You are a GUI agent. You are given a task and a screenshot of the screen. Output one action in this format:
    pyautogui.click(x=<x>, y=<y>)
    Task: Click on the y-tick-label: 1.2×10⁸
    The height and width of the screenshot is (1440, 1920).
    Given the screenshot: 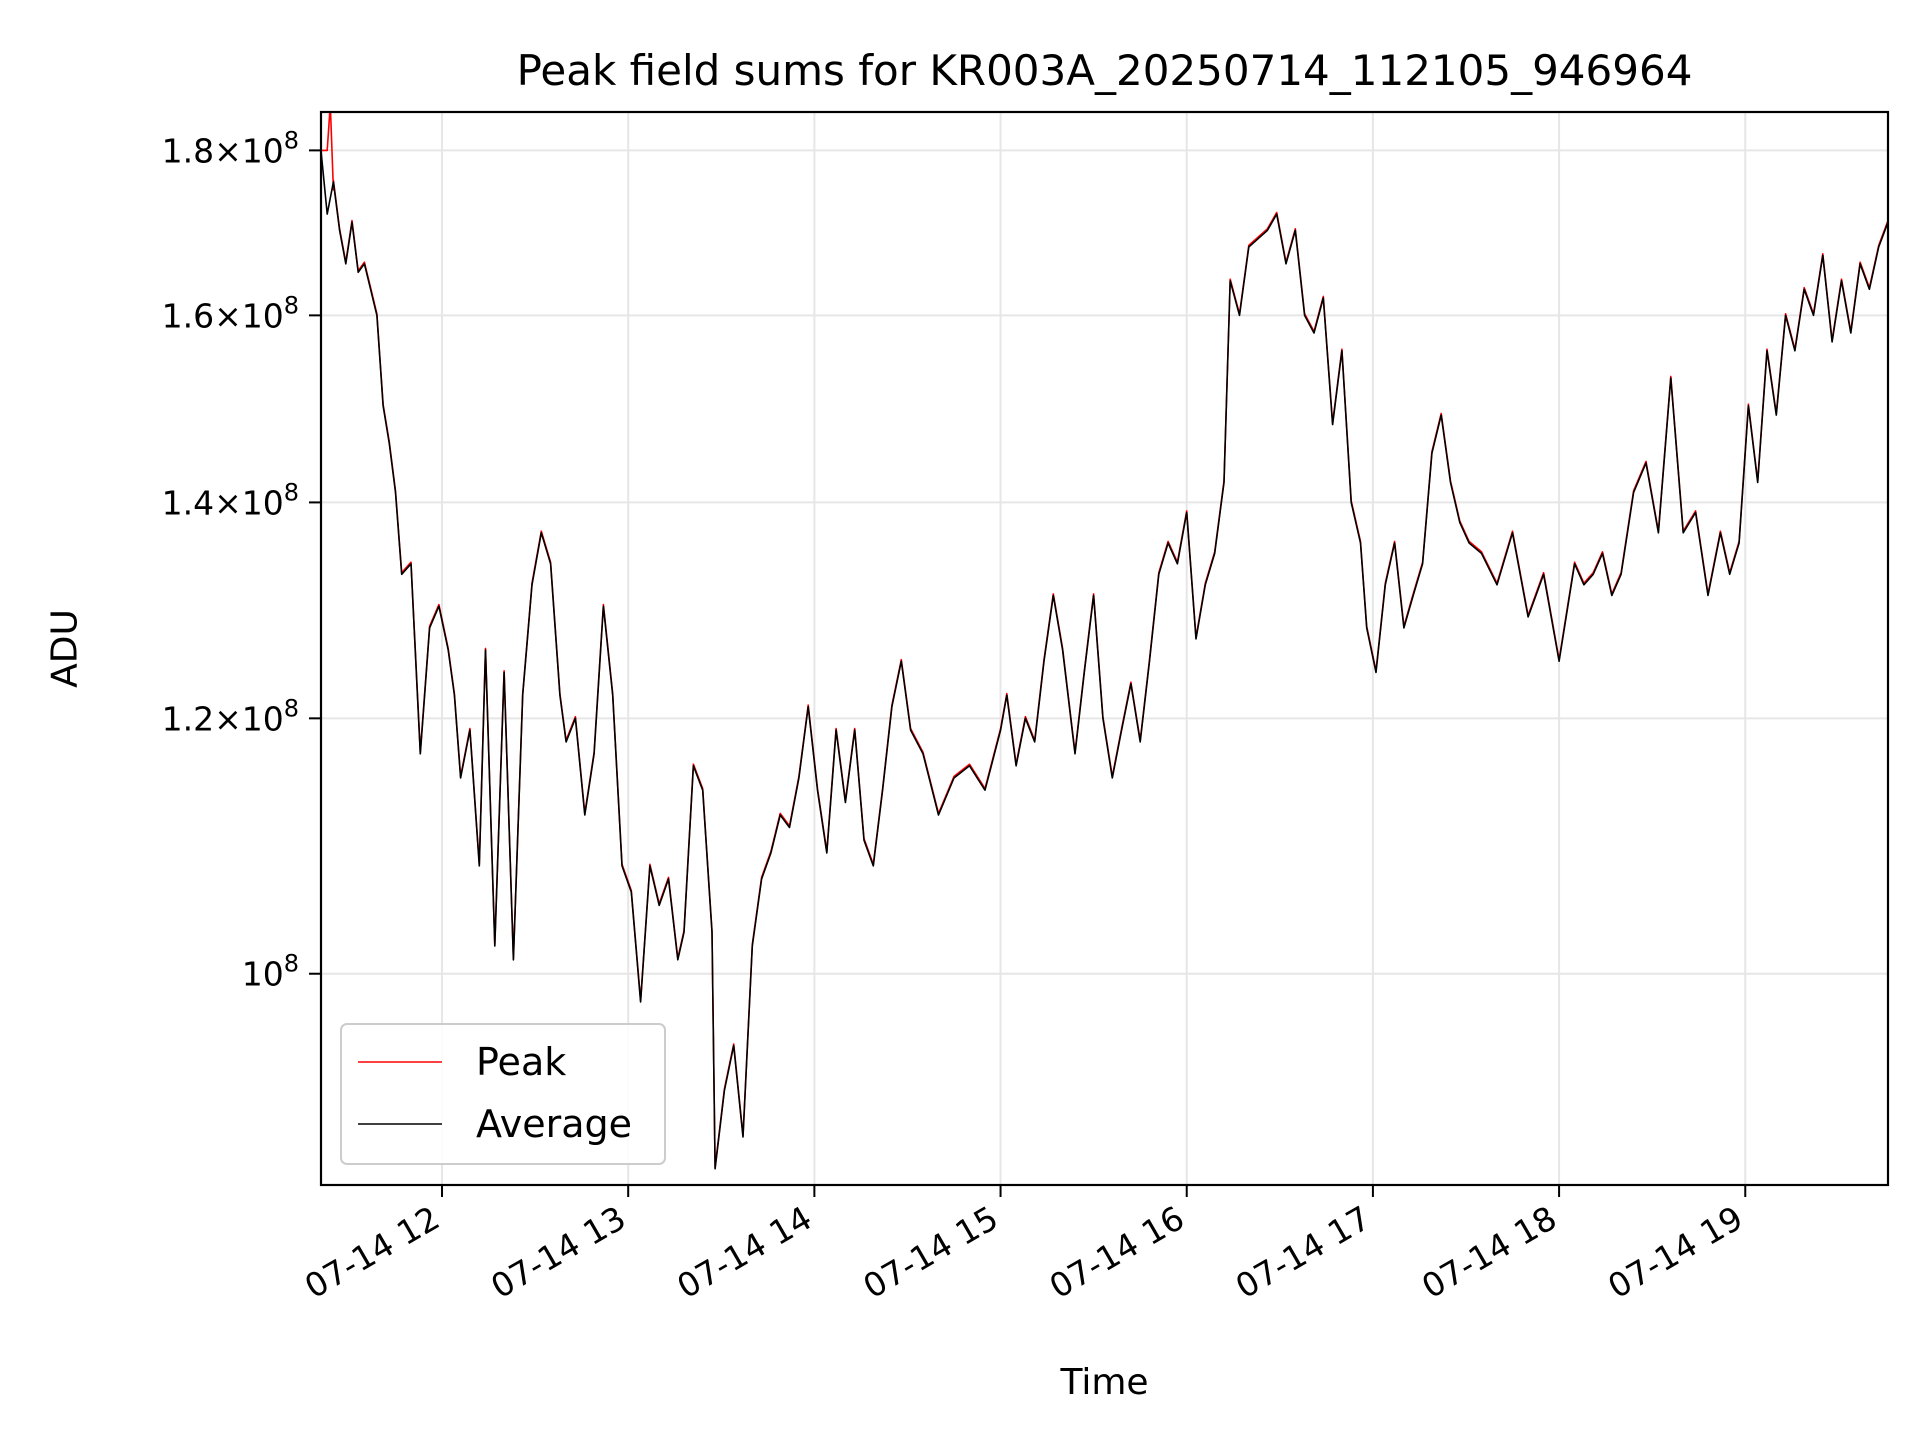 What is the action you would take?
    pyautogui.click(x=230, y=716)
    